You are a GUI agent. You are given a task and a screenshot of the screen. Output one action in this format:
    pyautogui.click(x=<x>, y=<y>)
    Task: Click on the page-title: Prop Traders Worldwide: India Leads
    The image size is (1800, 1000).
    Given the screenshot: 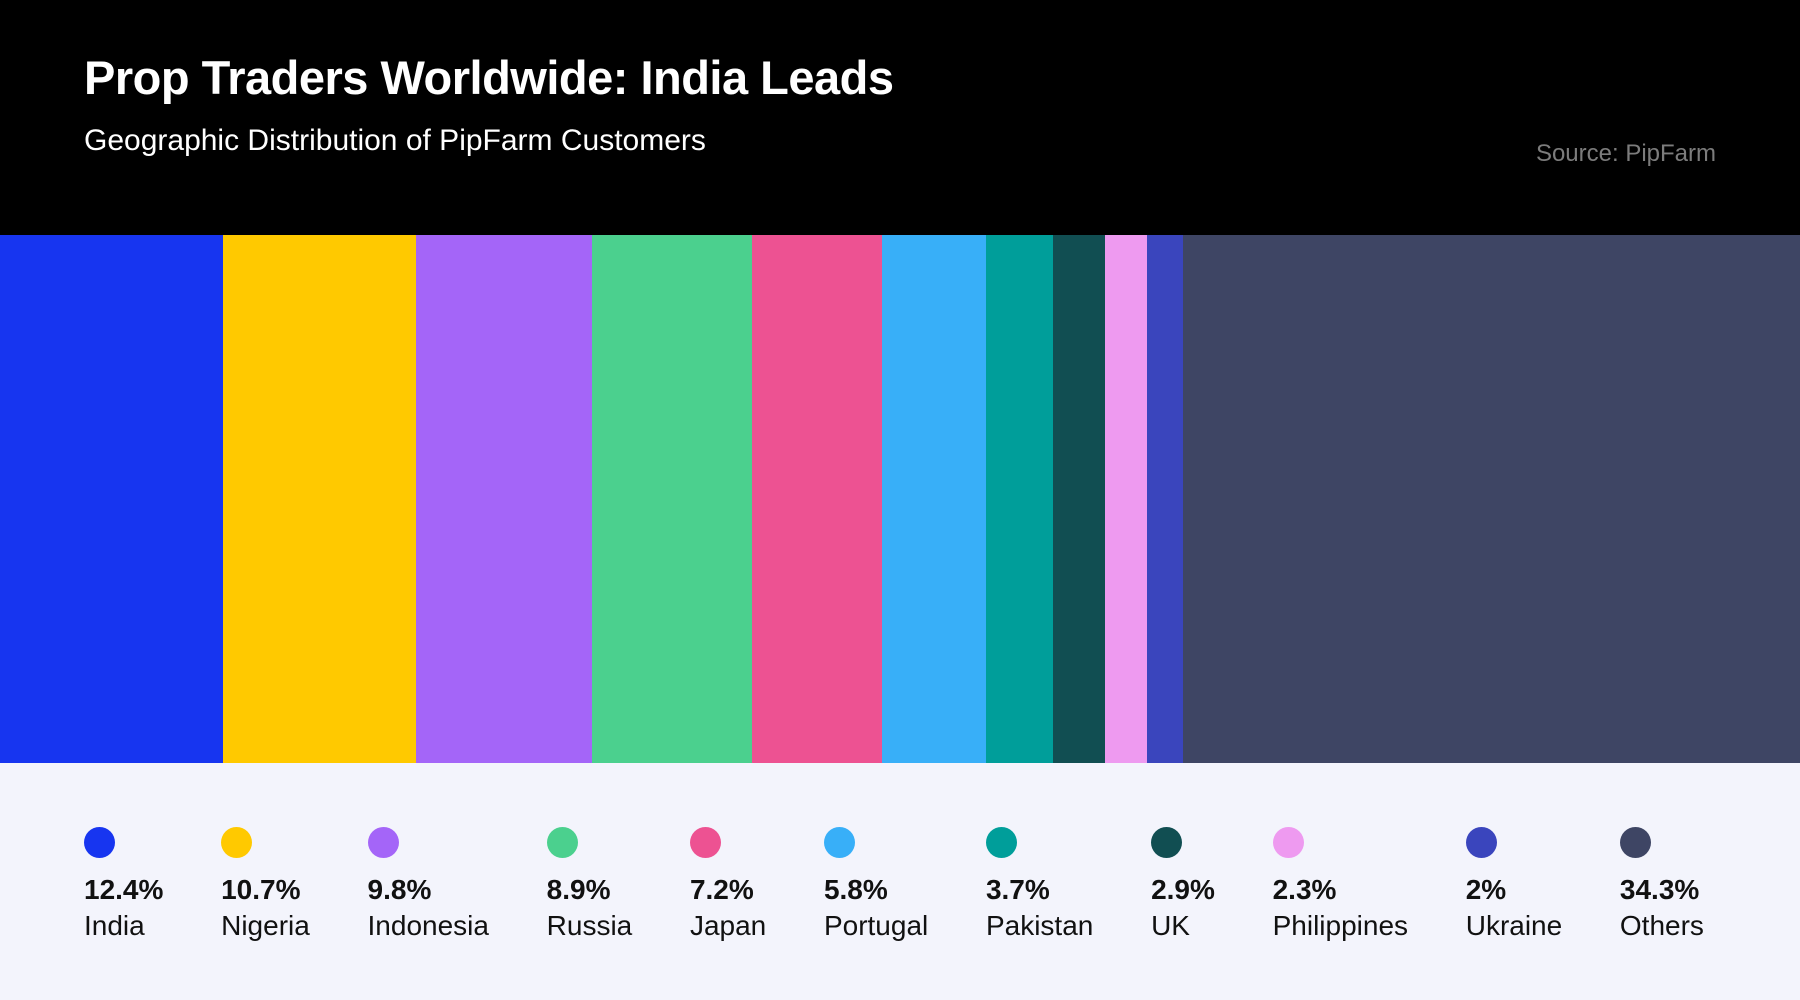 What is the action you would take?
    pyautogui.click(x=489, y=77)
    